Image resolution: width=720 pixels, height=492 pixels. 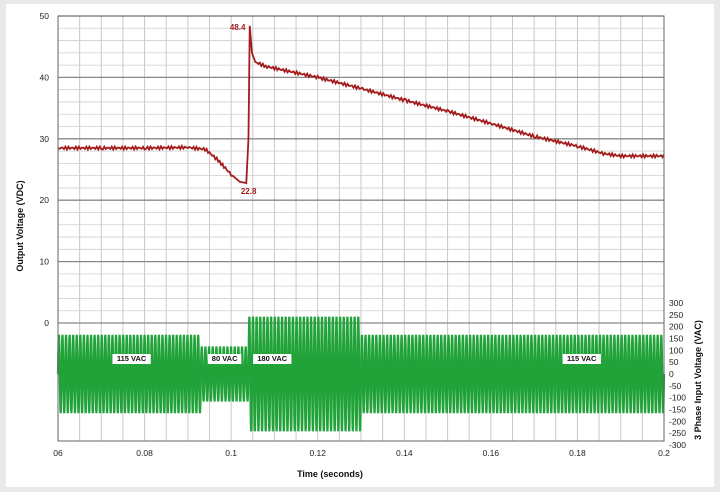 I want to click on y-right-tick-label: 300, so click(x=676, y=303).